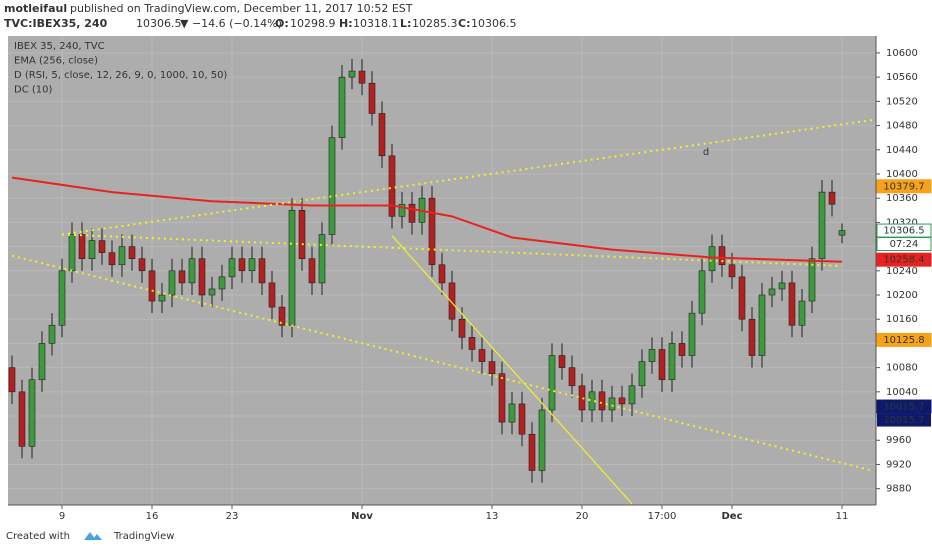 This screenshot has width=932, height=550. What do you see at coordinates (898, 440) in the screenshot?
I see `y-tick-label: 9960` at bounding box center [898, 440].